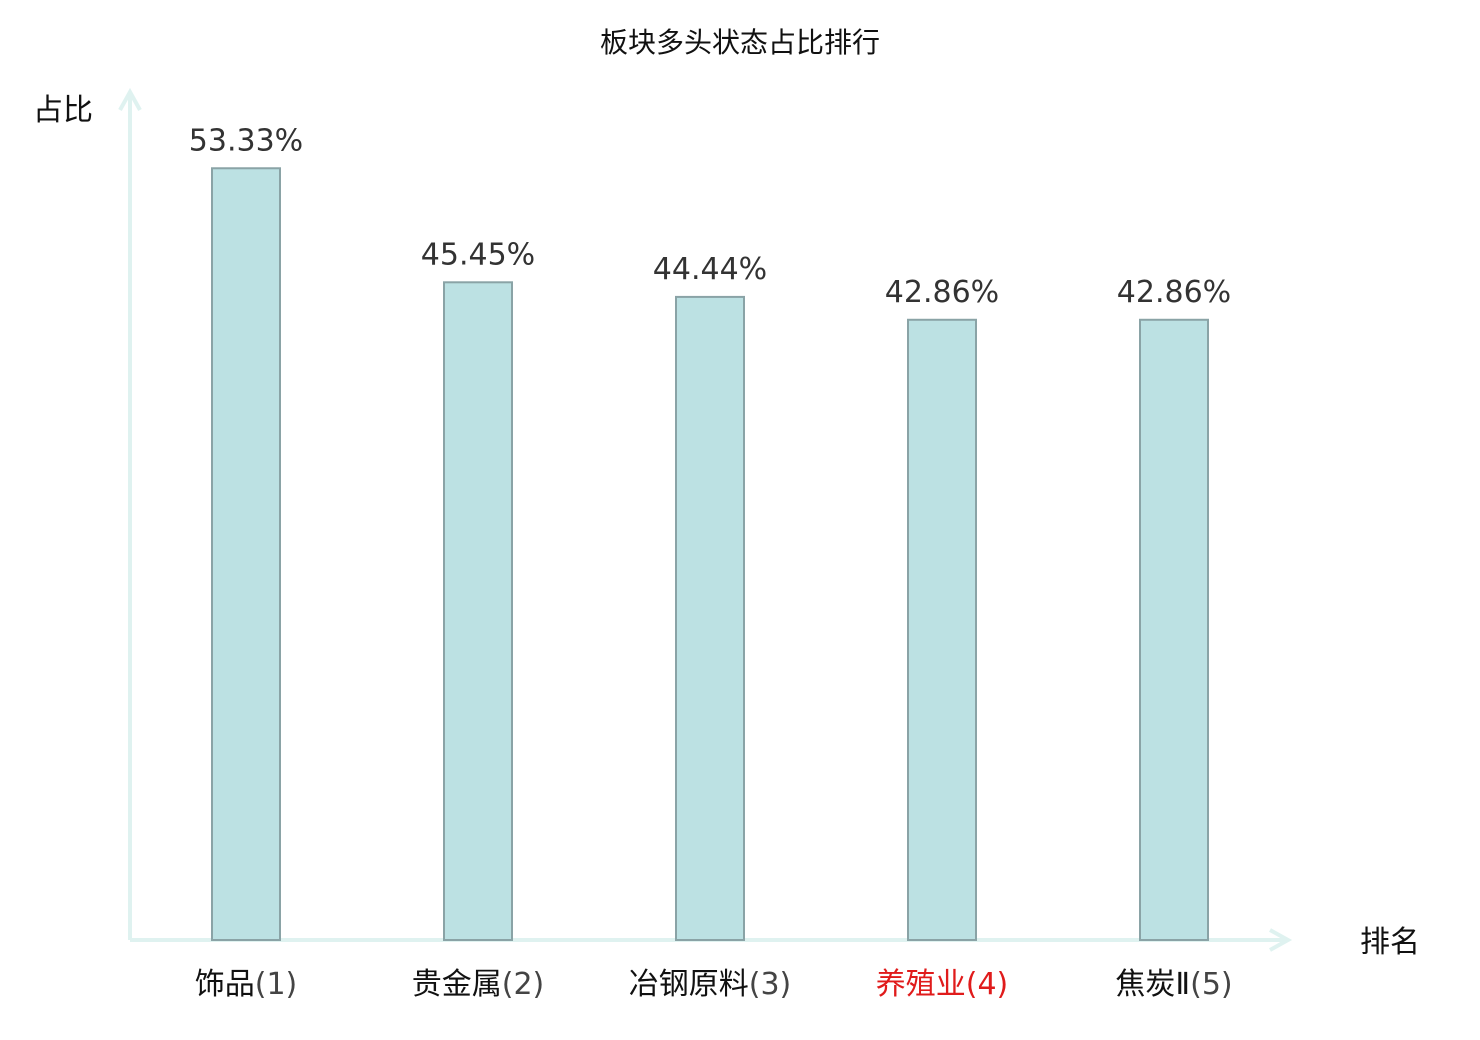 The height and width of the screenshot is (1040, 1480). What do you see at coordinates (710, 269) in the screenshot?
I see `value-label-3: 44.44%` at bounding box center [710, 269].